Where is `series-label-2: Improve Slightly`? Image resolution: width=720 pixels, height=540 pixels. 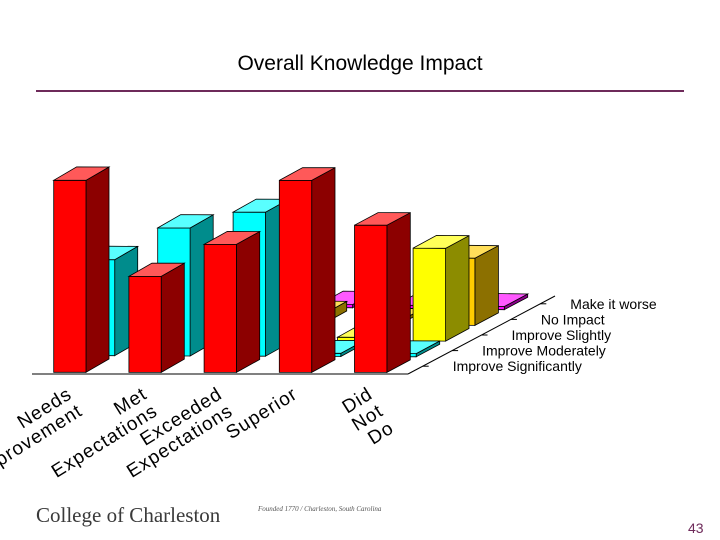 series-label-2: Improve Slightly is located at coordinates (562, 335).